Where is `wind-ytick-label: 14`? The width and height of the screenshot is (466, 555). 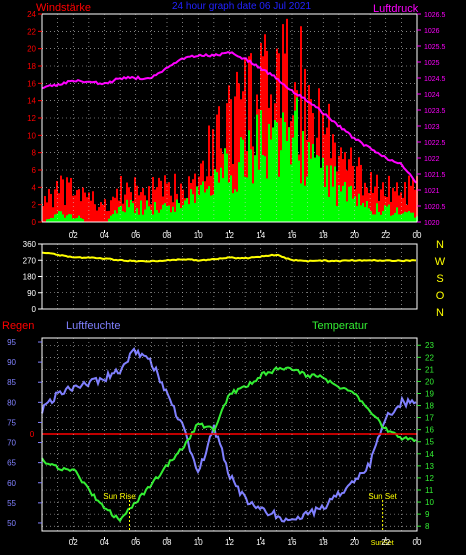 wind-ytick-label: 14 is located at coordinates (31, 101).